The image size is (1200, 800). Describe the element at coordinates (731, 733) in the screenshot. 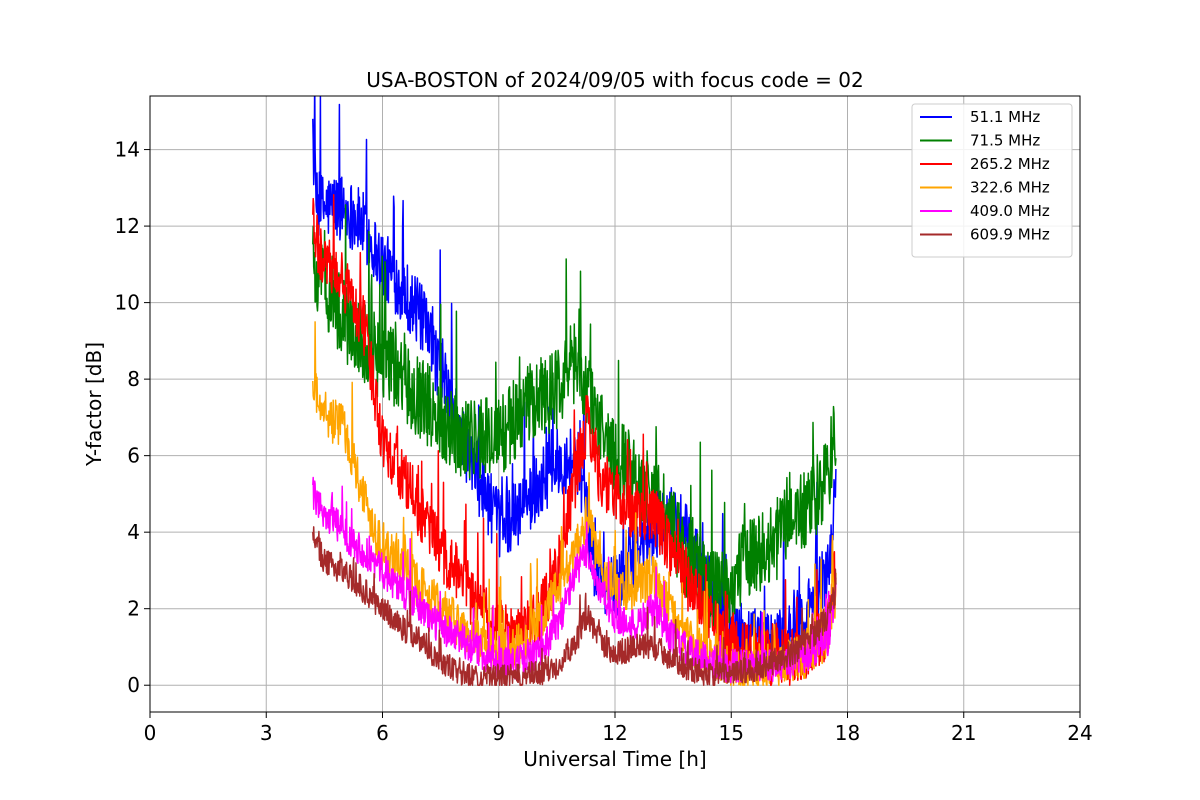

I see `x-tick-label: 15` at that location.